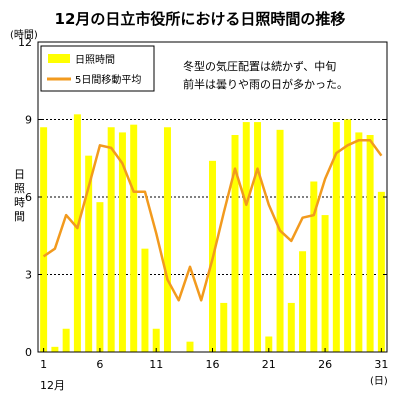 Image resolution: width=400 pixels, height=400 pixels. What do you see at coordinates (52, 385) in the screenshot?
I see `month-label: 12月` at bounding box center [52, 385].